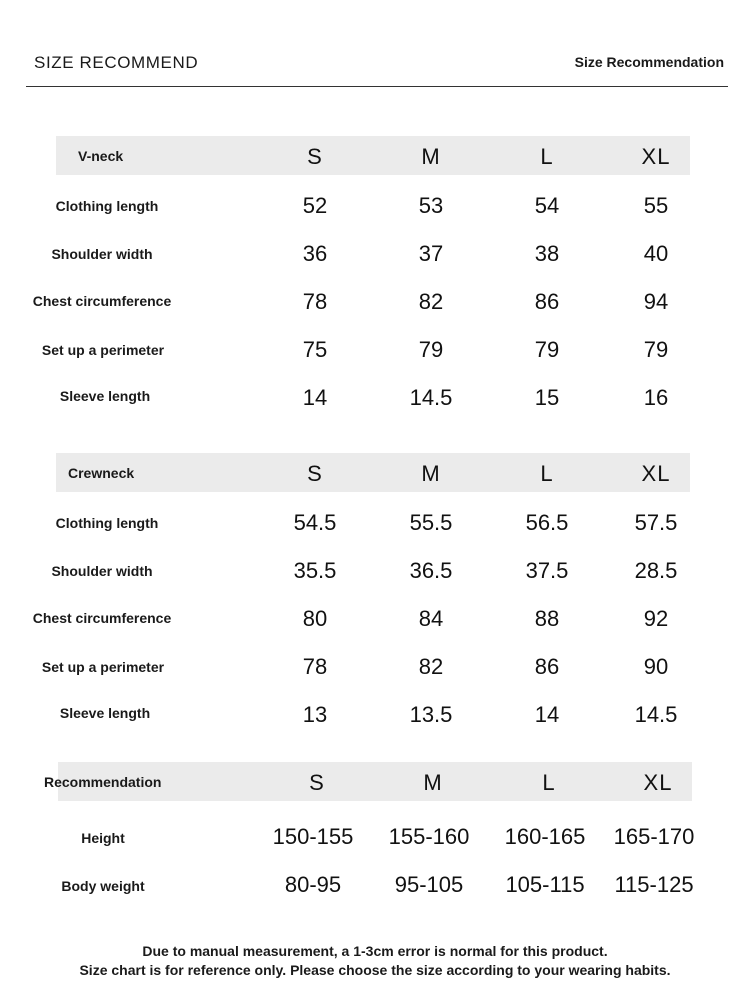 This screenshot has height=1008, width=750. What do you see at coordinates (656, 205) in the screenshot?
I see `cell-value: 55` at bounding box center [656, 205].